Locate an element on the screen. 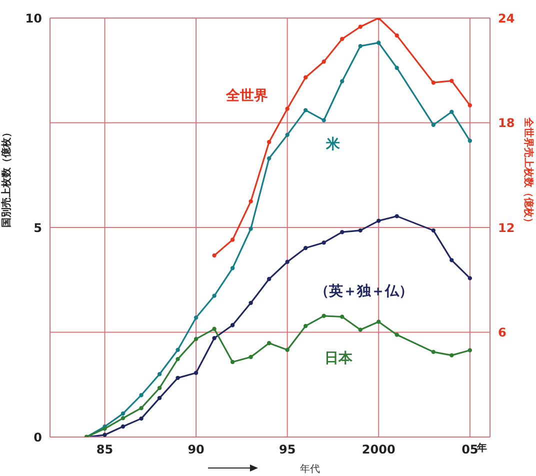  y-axis-title: 国別売上枚数（億枚） is located at coordinates (6, 178).